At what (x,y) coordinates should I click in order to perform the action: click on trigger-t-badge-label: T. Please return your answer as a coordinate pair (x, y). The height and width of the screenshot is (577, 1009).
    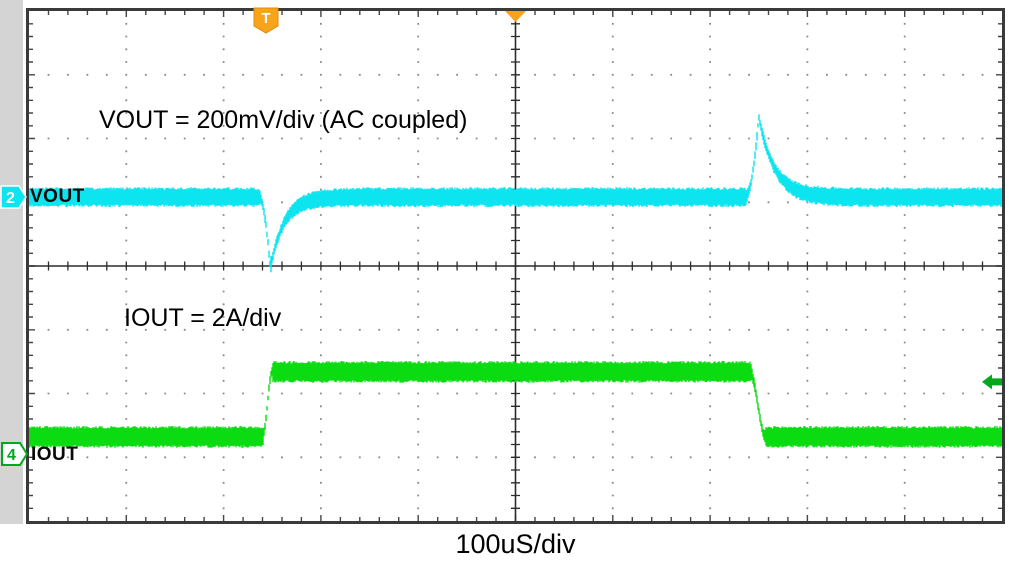
    Looking at the image, I should click on (265, 18).